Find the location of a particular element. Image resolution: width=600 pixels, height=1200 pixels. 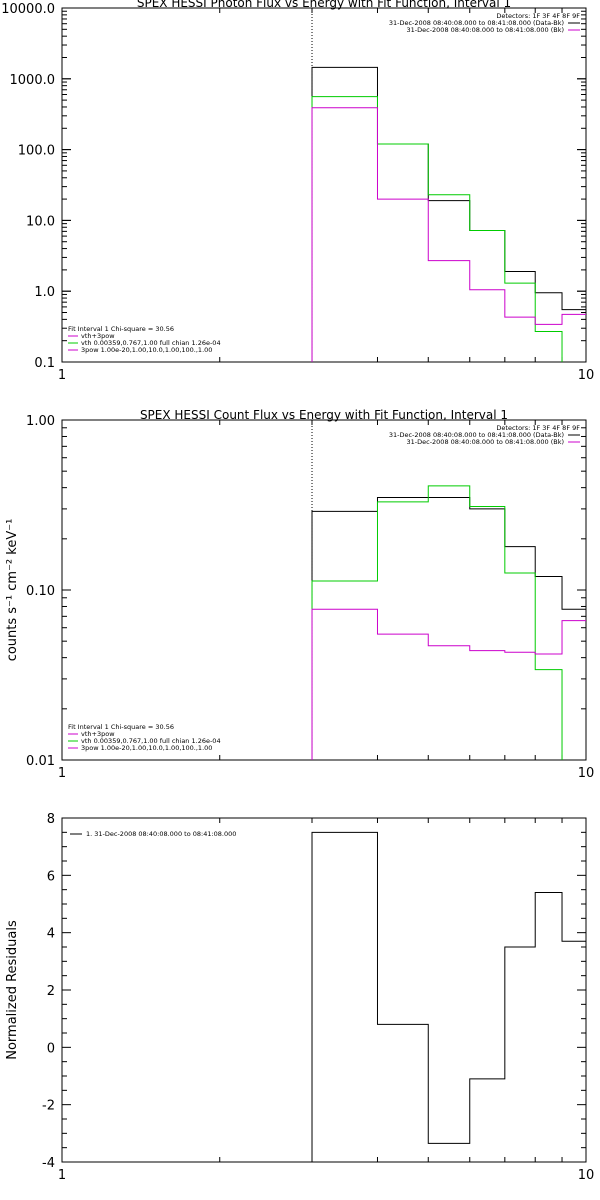

y-tick-label: 0.01 is located at coordinates (40, 761).